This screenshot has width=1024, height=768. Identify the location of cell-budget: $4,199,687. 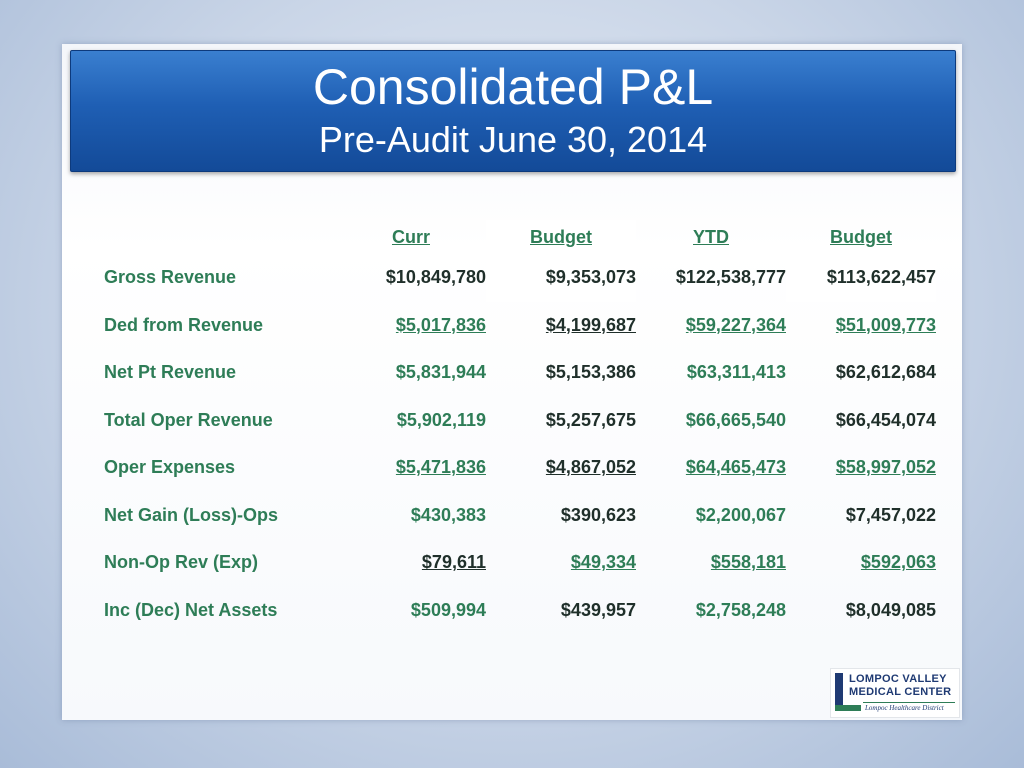
(590, 324).